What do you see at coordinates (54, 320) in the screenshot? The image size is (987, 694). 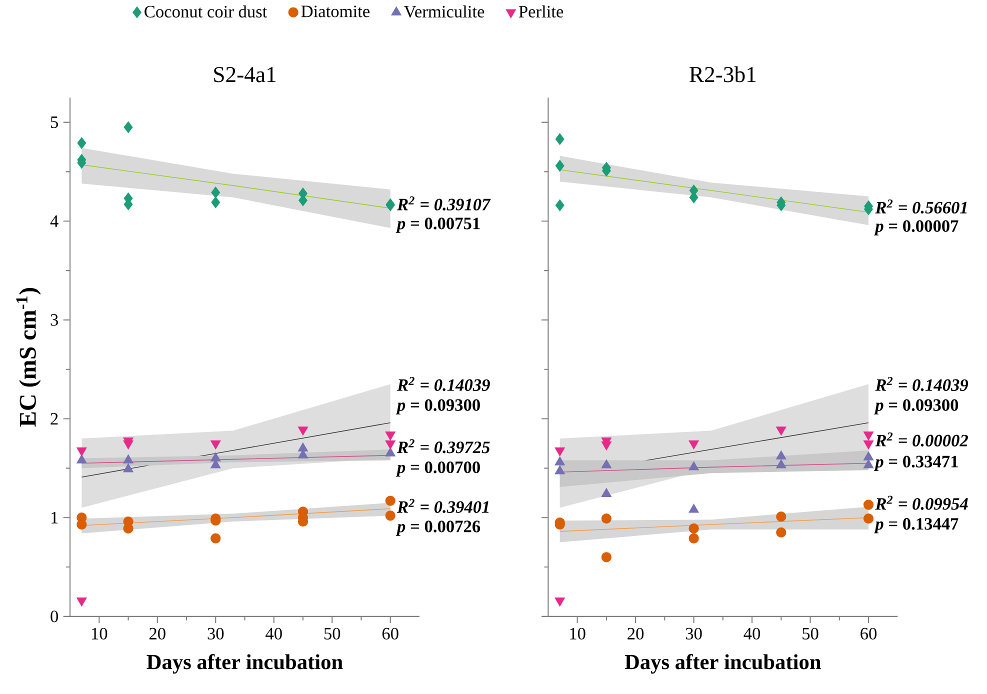 I see `y-tick-label: 3` at bounding box center [54, 320].